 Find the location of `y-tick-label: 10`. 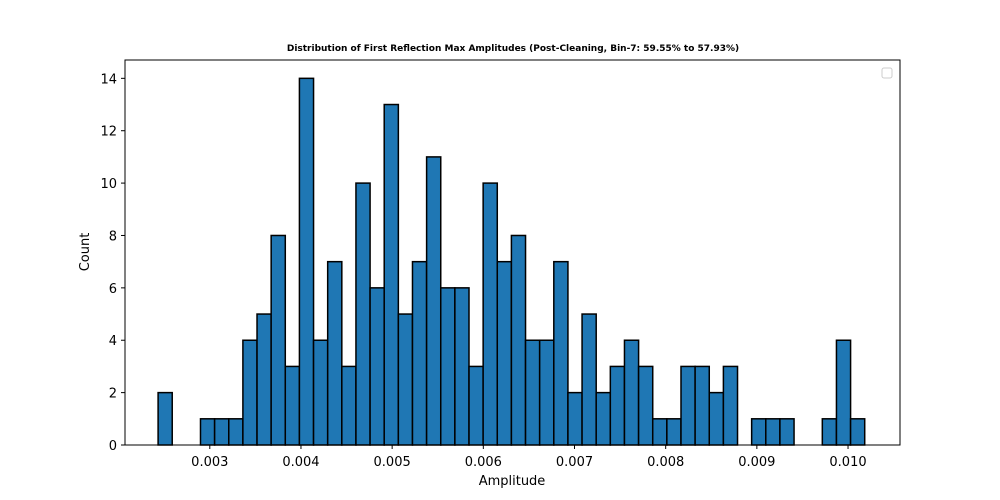

y-tick-label: 10 is located at coordinates (108, 184).